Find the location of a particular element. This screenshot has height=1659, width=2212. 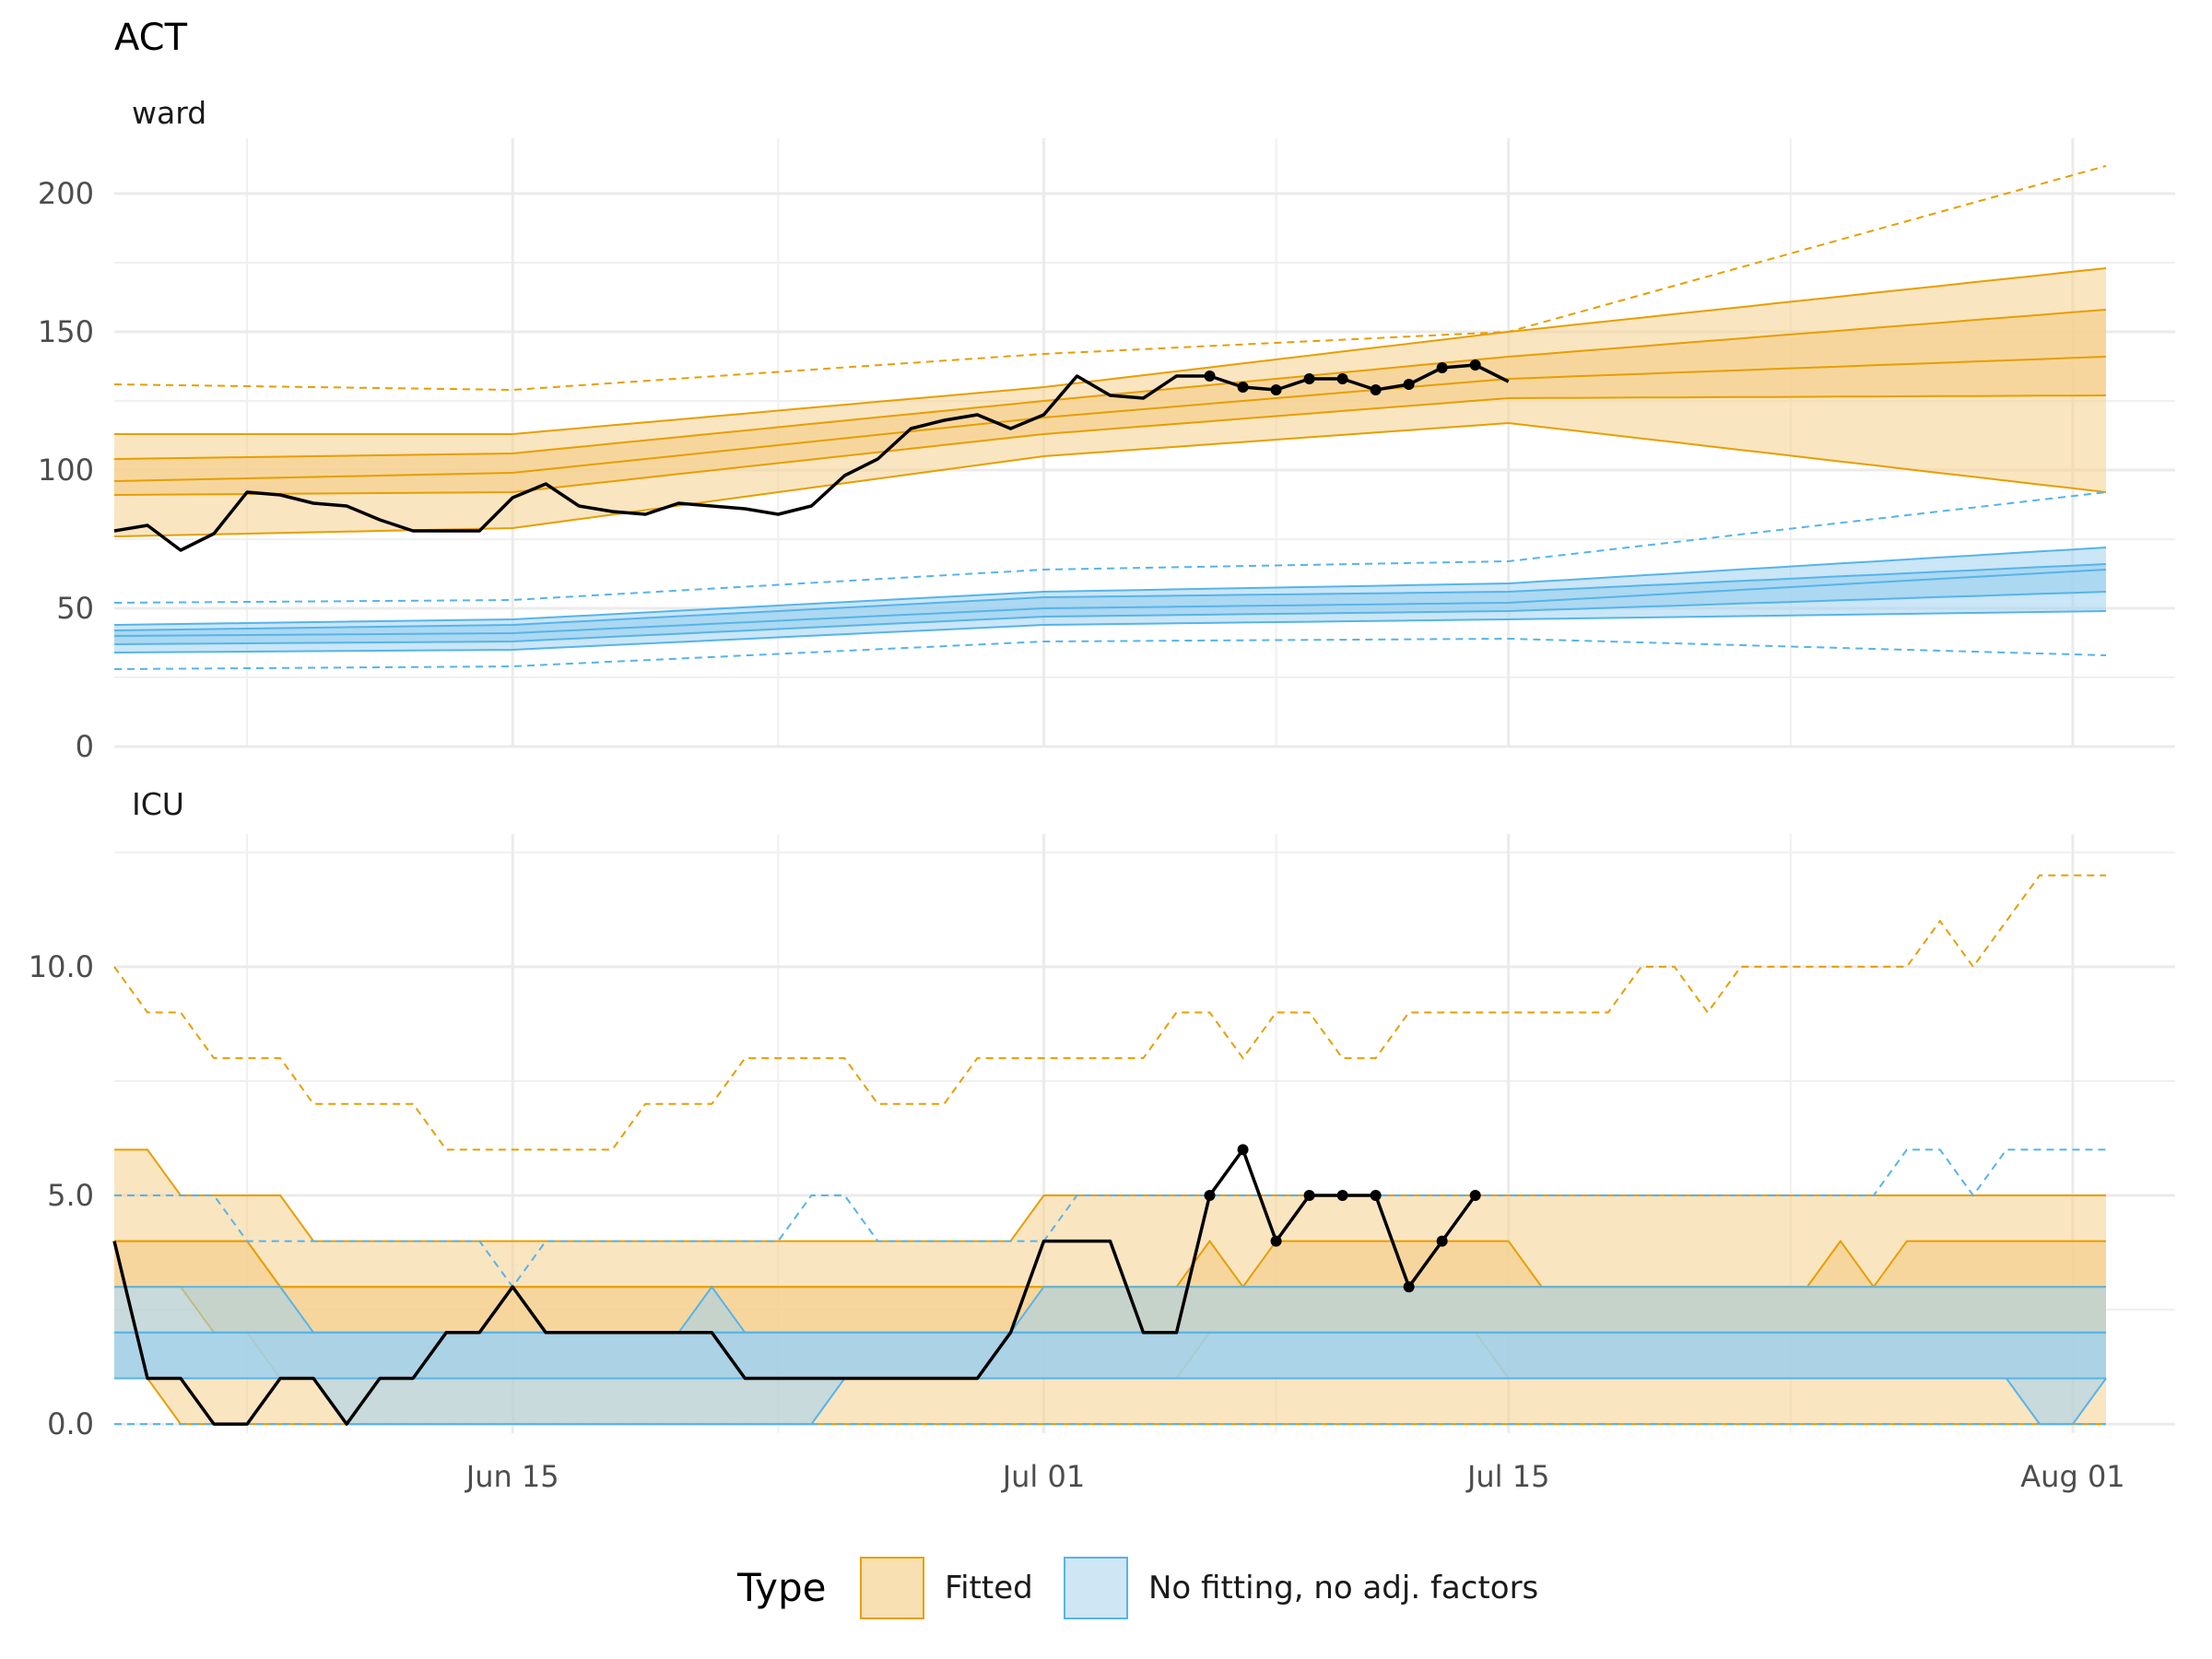

legend-label-fitted: Fitted is located at coordinates (989, 1588).